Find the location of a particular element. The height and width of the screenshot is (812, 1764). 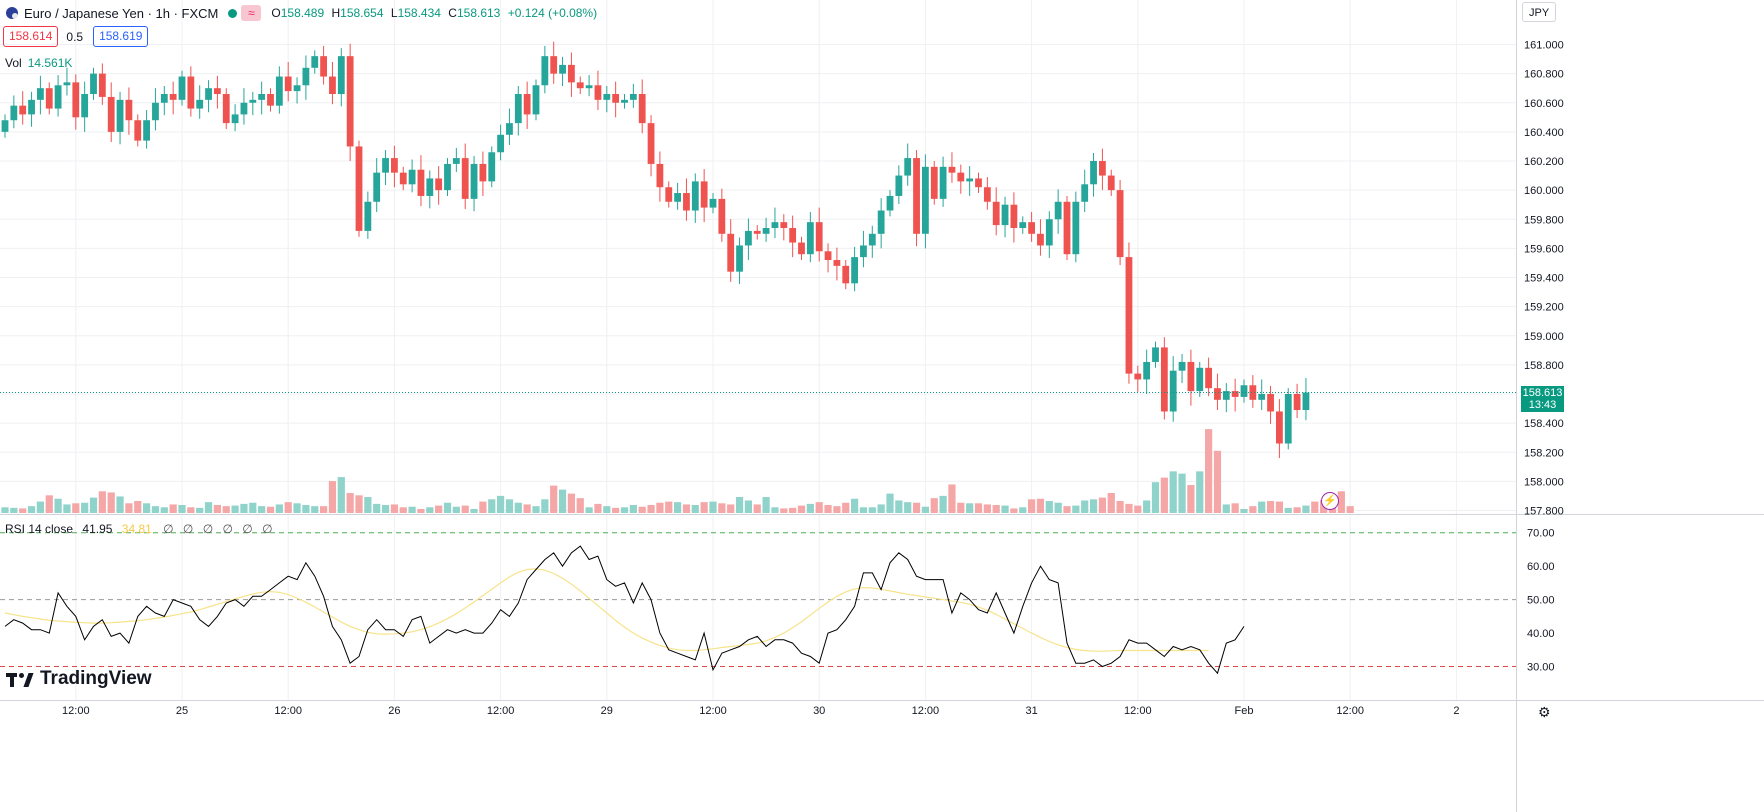

wave-icon: ≈ is located at coordinates (251, 13).